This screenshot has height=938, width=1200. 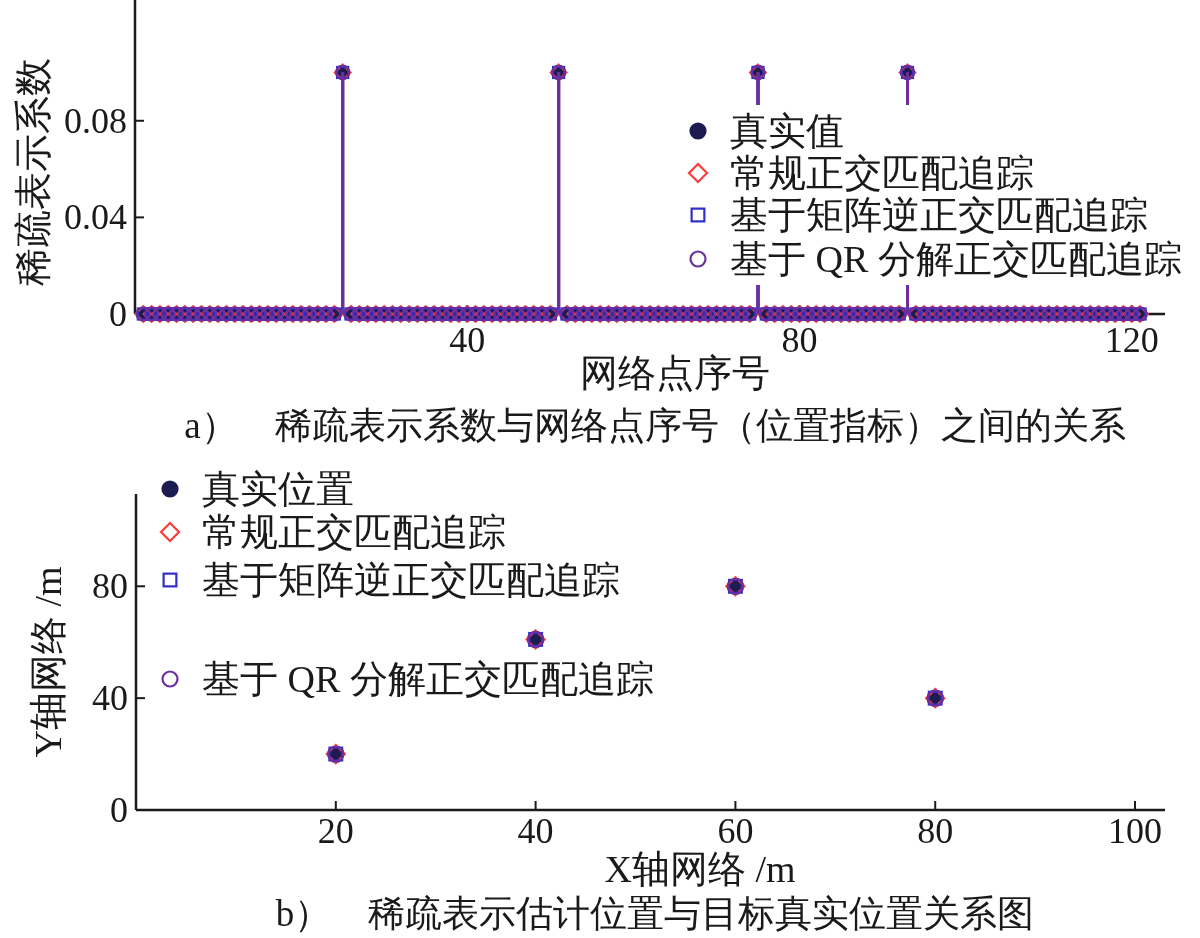 What do you see at coordinates (655, 913) in the screenshot?
I see `text: b） 稀疏表示估计位置与目标真实位置关系图` at bounding box center [655, 913].